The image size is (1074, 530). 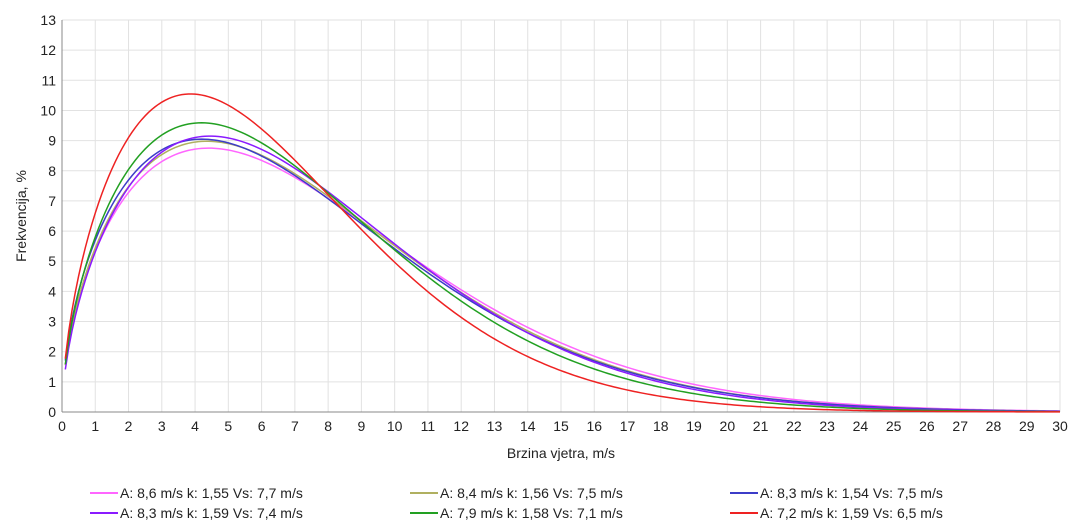 I want to click on x-tick-label: 19, so click(x=694, y=426).